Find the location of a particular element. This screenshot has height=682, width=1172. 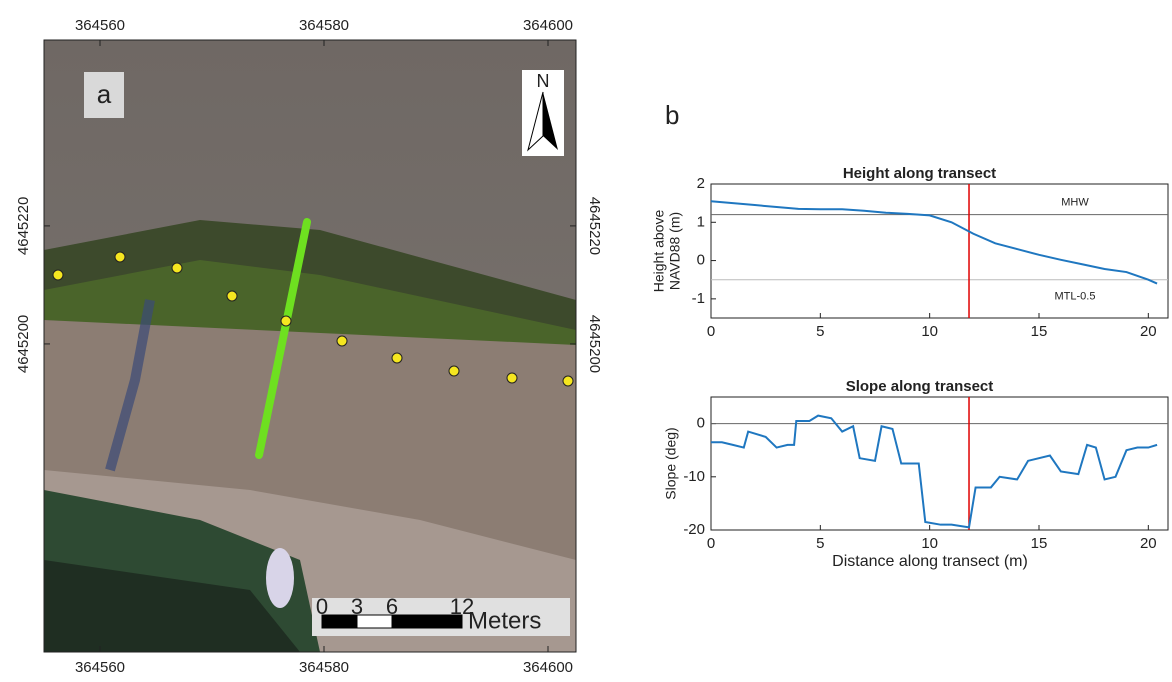

y-axis-label: Height above is located at coordinates (659, 251).